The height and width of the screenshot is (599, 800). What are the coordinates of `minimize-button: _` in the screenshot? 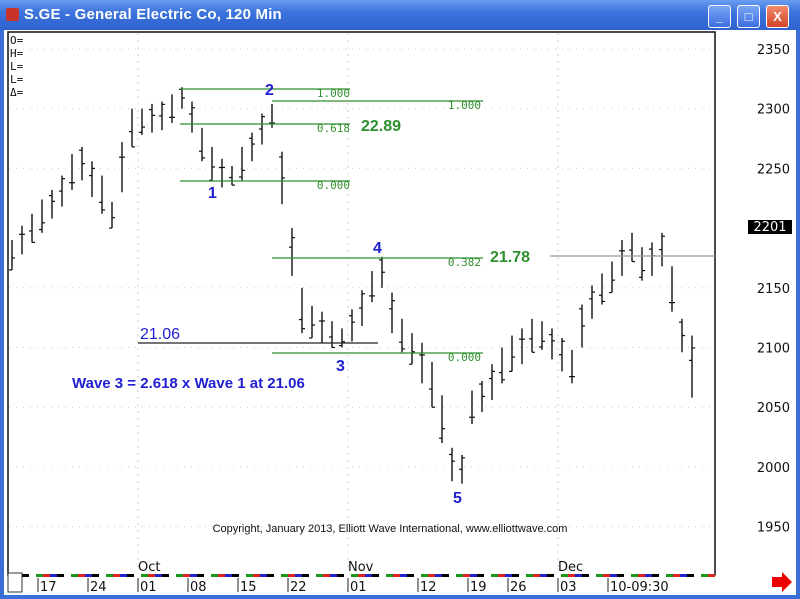 It's located at (719, 16).